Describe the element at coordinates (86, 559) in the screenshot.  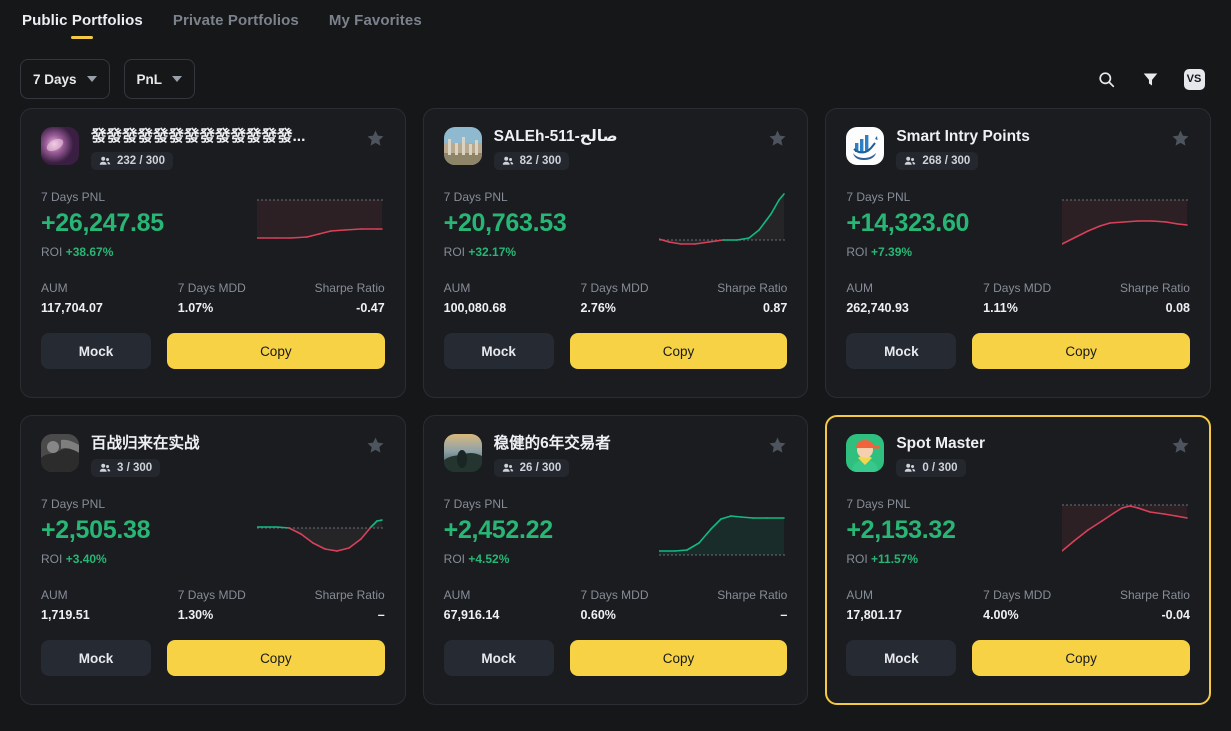
I see `roi-value: +3.40%` at that location.